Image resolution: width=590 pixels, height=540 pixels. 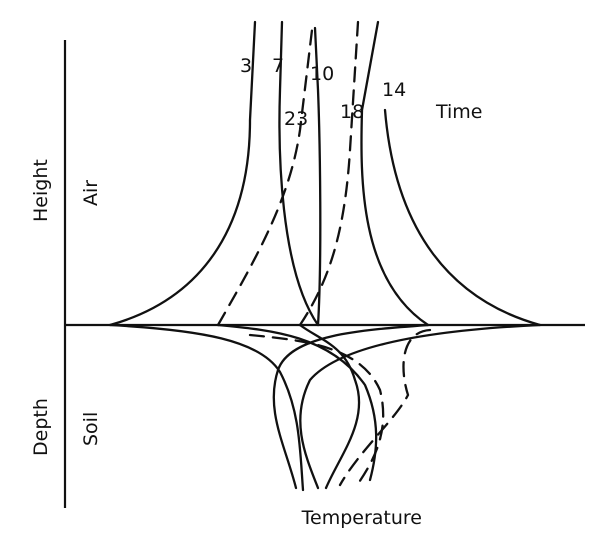 I want to click on soil-curve-b, so click(x=297, y=402).